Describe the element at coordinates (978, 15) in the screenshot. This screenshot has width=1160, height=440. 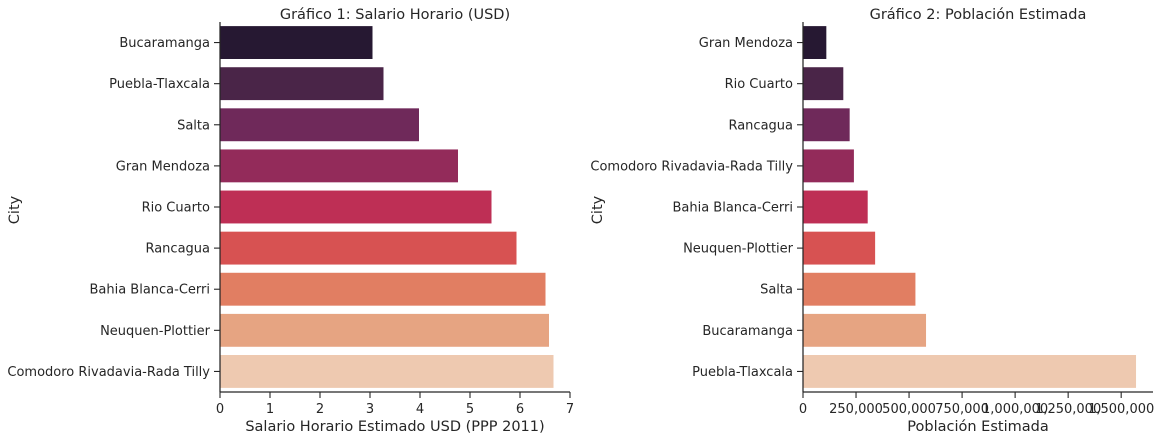
I see `chart-2-title: Gráfico 2: Población Estimada` at that location.